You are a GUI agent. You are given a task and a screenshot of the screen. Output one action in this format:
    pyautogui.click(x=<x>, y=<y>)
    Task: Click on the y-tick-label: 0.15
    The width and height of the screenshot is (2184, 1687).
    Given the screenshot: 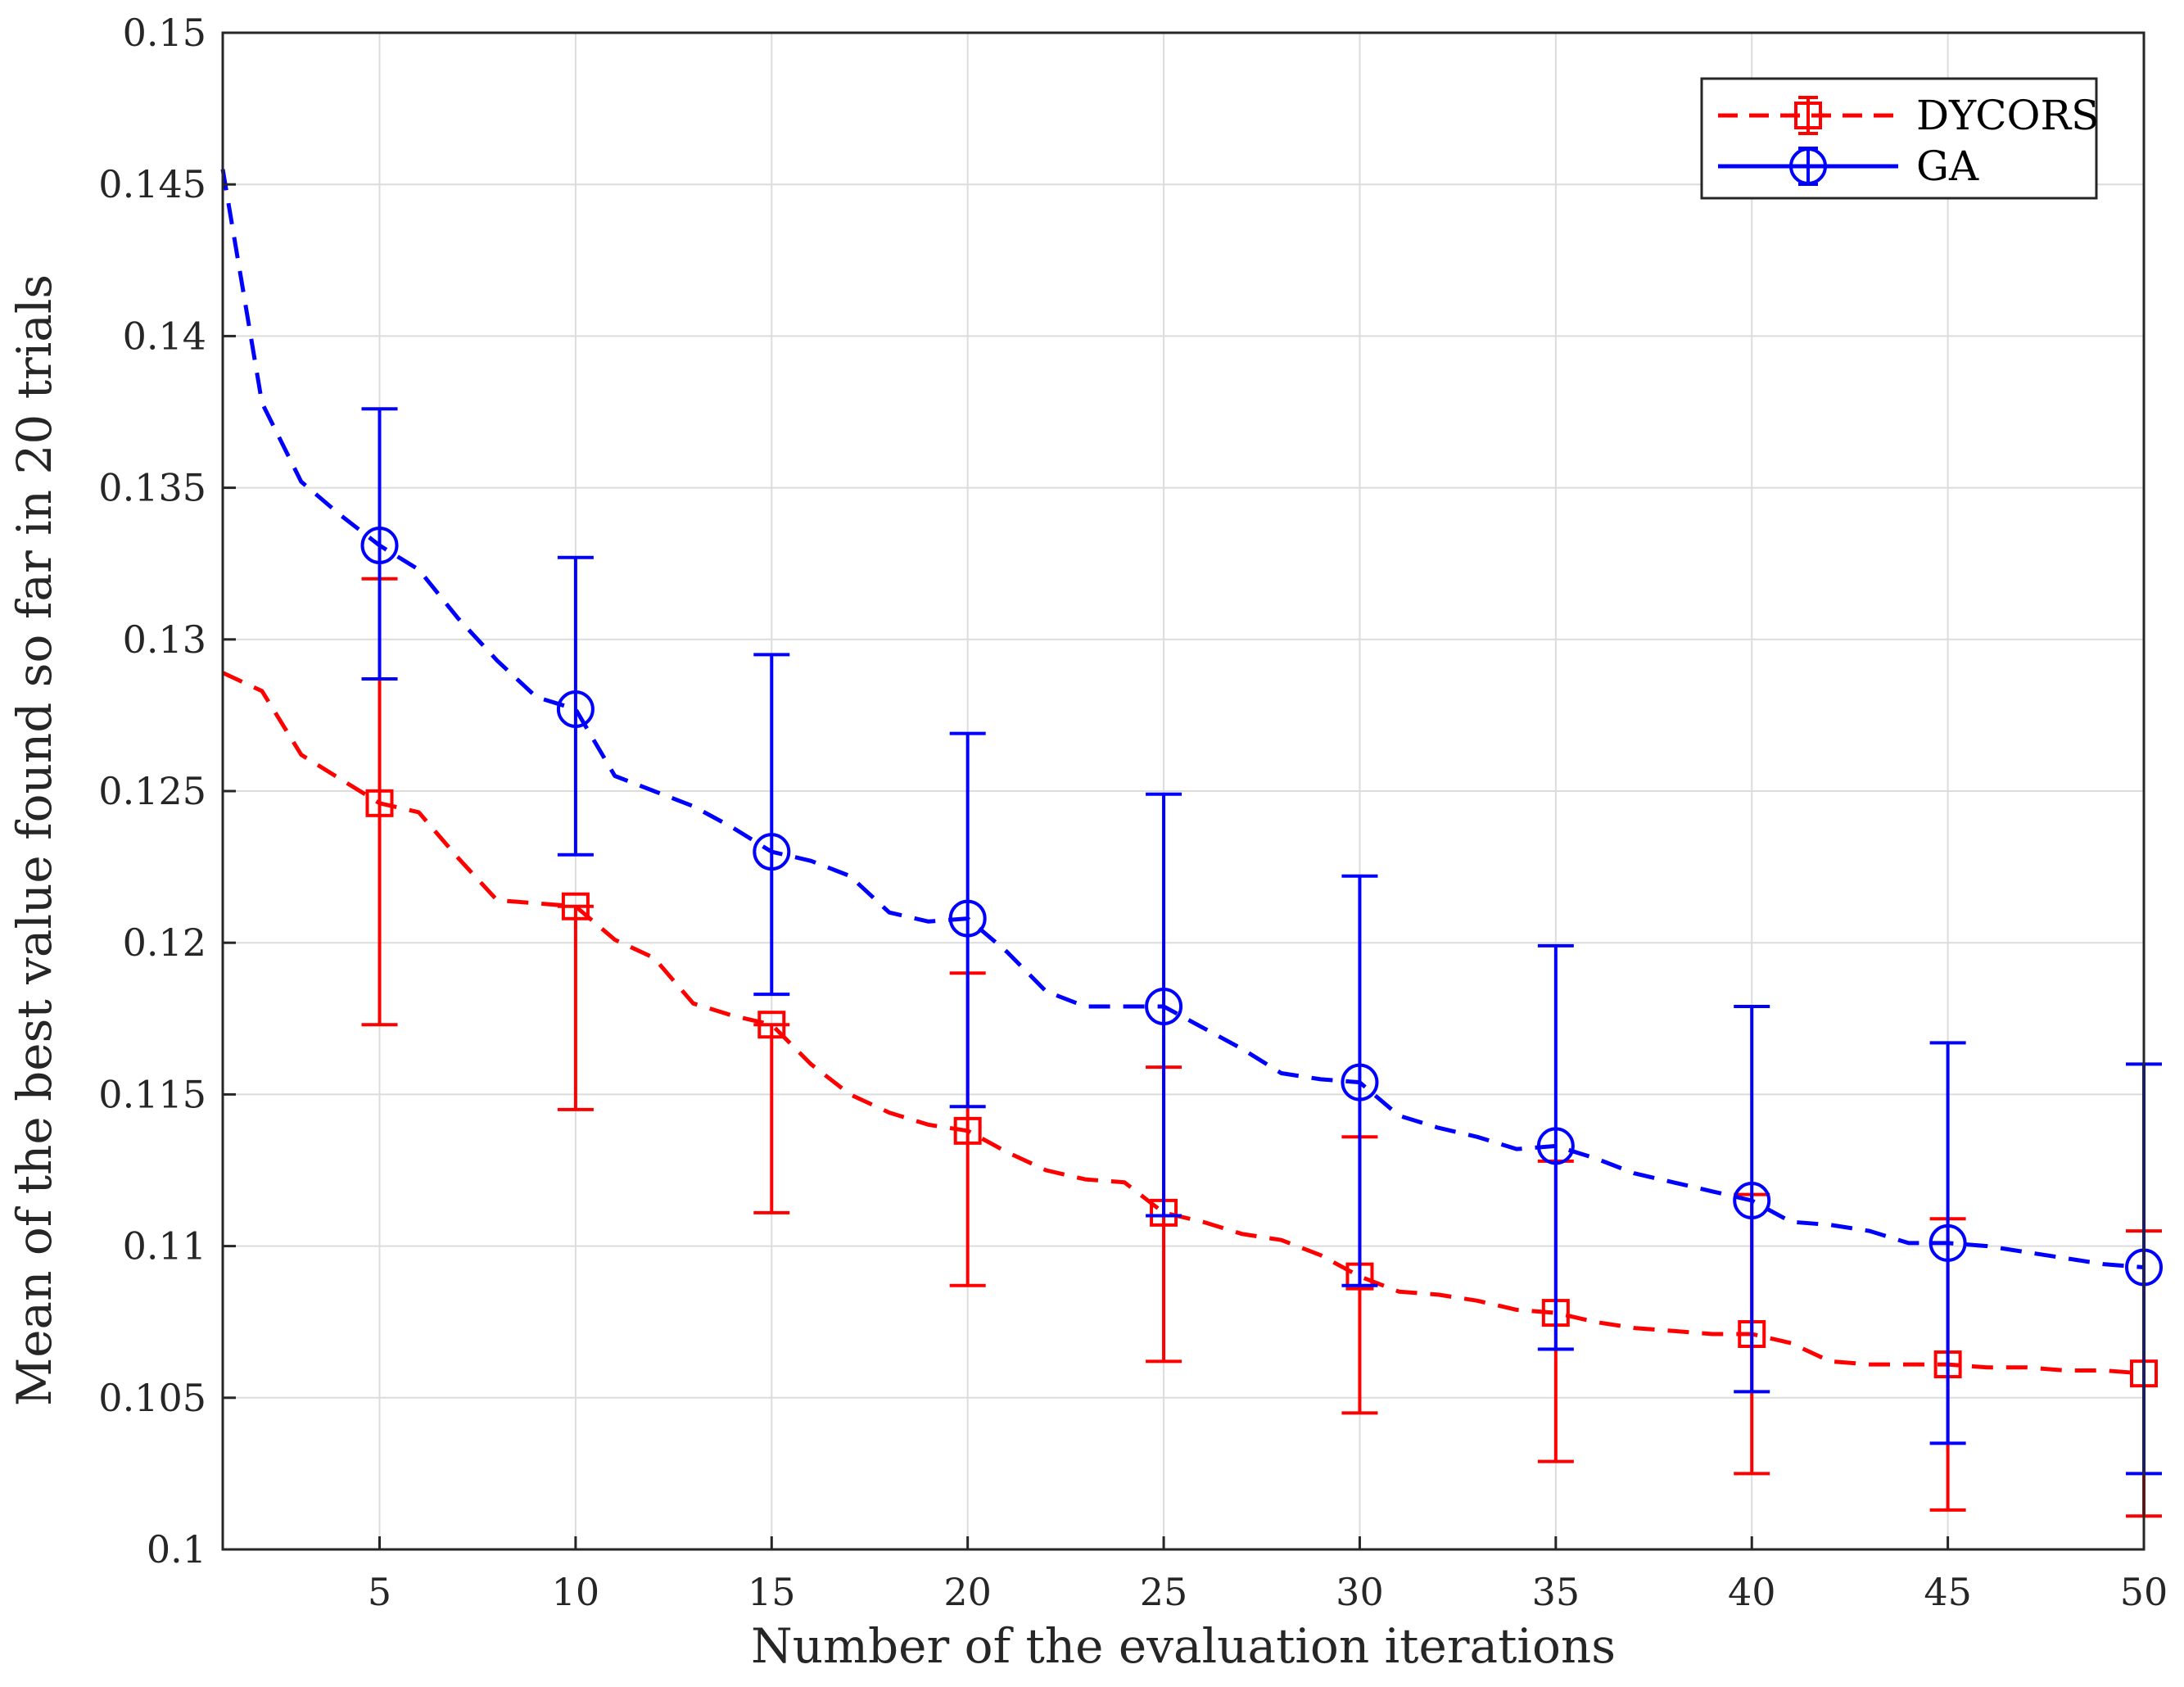 What is the action you would take?
    pyautogui.click(x=164, y=33)
    